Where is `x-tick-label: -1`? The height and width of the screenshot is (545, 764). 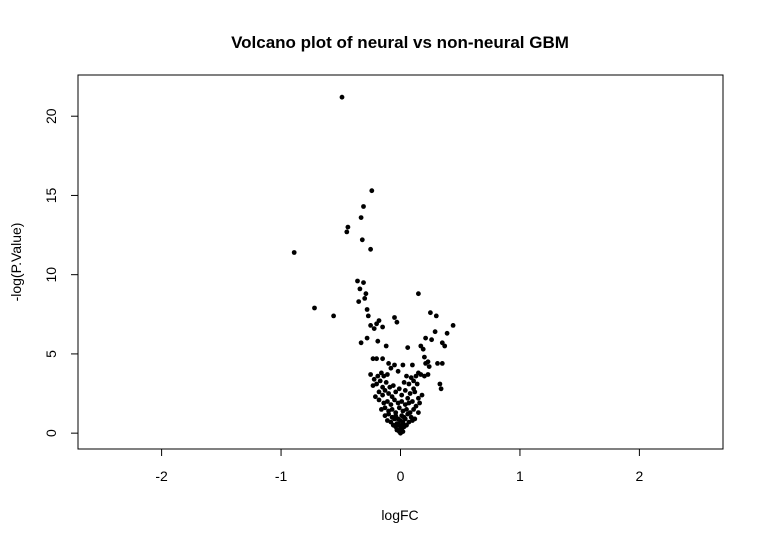
x-tick-label: -1 is located at coordinates (281, 476).